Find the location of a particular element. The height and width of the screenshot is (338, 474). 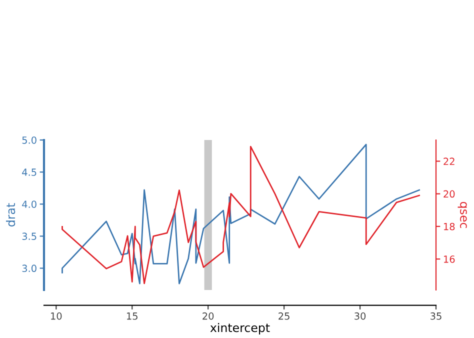

y2-tick-label: 20 is located at coordinates (449, 194).